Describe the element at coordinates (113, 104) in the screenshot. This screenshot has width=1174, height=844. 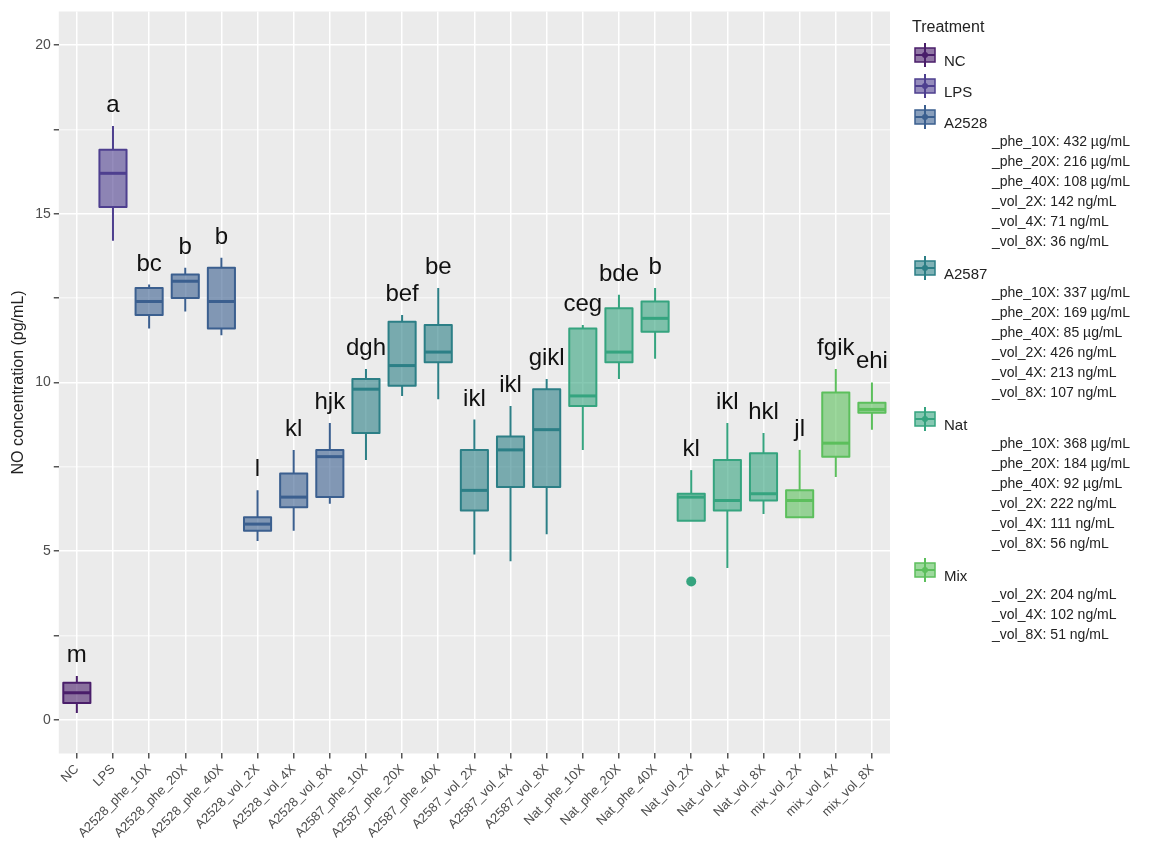
I see `annotation: a` at that location.